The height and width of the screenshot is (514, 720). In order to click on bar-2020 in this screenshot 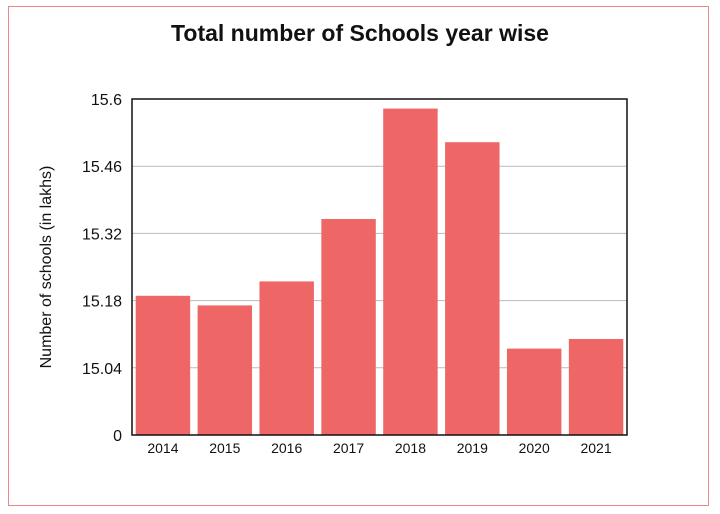, I will do `click(534, 391)`.